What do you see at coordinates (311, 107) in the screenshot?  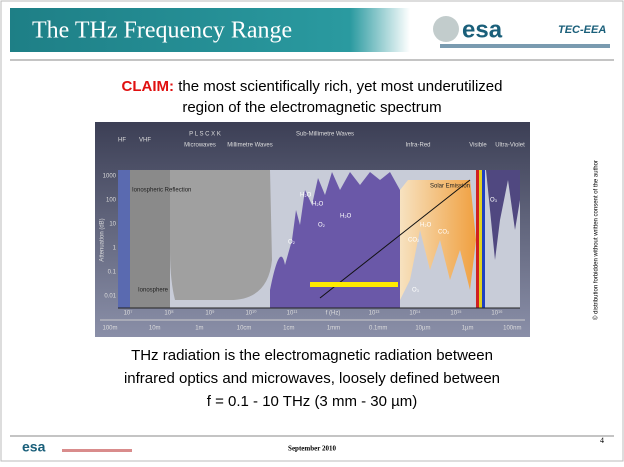 I see `claim-text: region of the electromagnetic spectrum` at bounding box center [311, 107].